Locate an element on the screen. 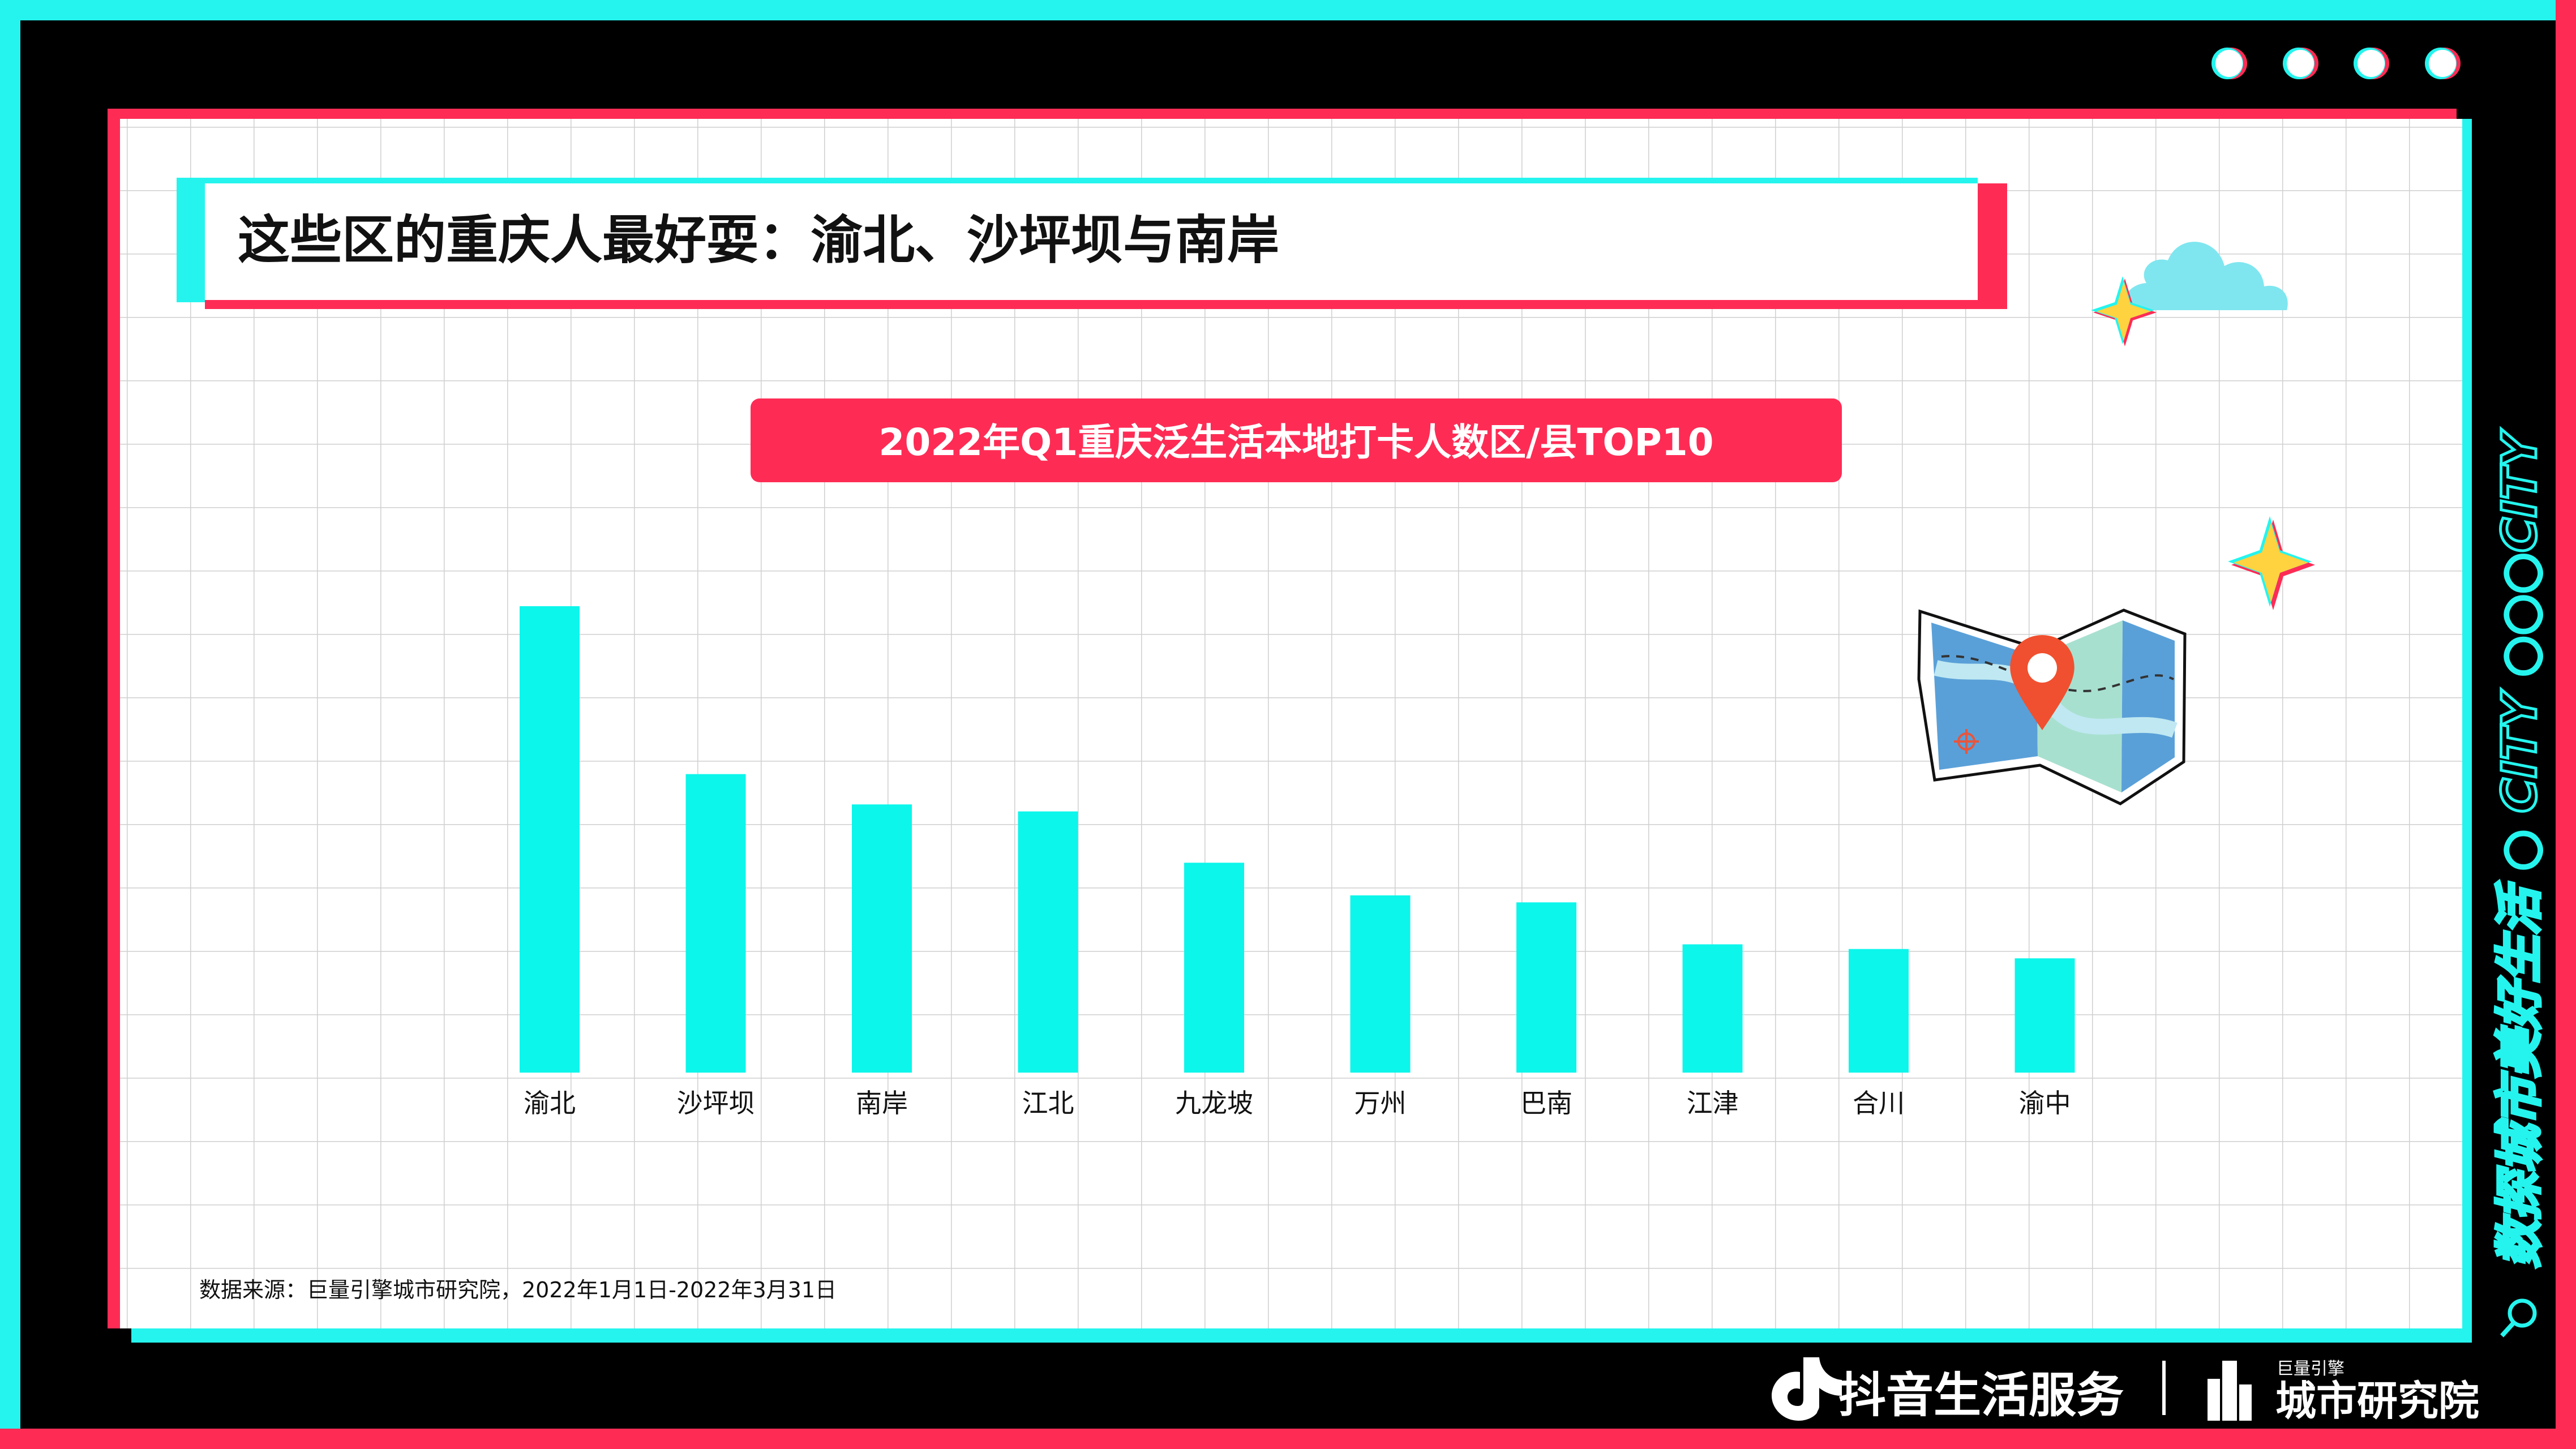  x-tick-label: 沙坪坝 is located at coordinates (716, 1103).